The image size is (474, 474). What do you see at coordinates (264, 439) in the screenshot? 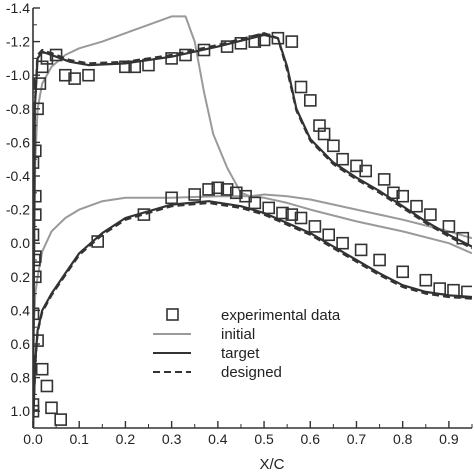
I see `x-tick-label: 0.5` at bounding box center [264, 439].